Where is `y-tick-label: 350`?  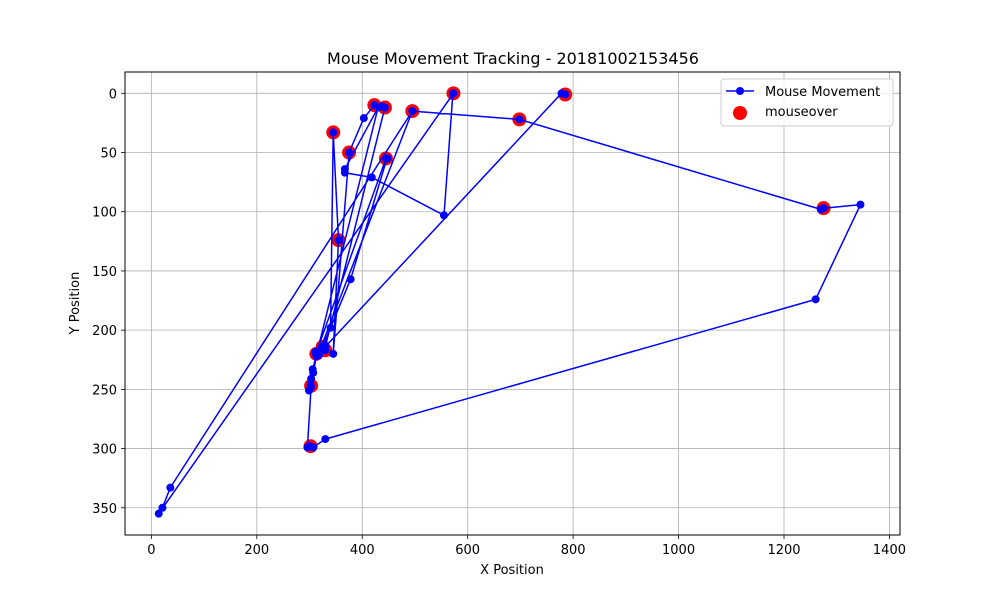 y-tick-label: 350 is located at coordinates (104, 509).